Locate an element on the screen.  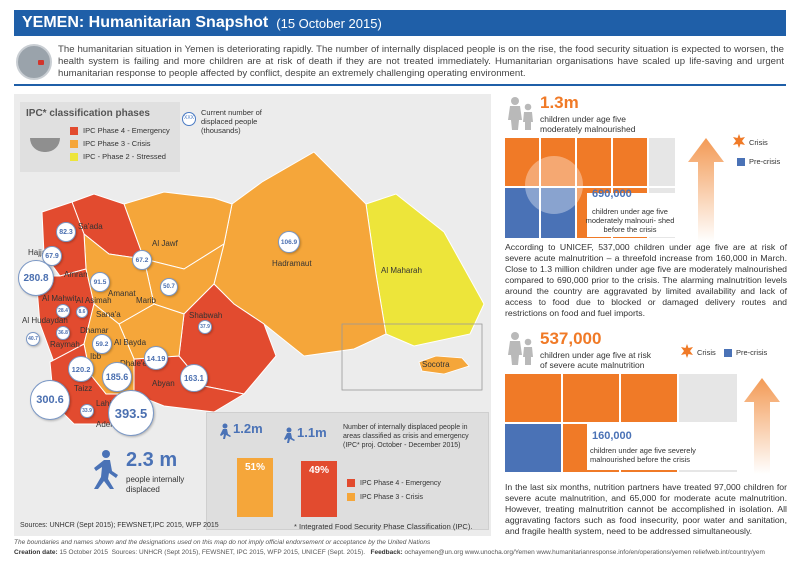
legend-phase-4: IPC Phase 4 - Emergency is located at coordinates (120, 130).